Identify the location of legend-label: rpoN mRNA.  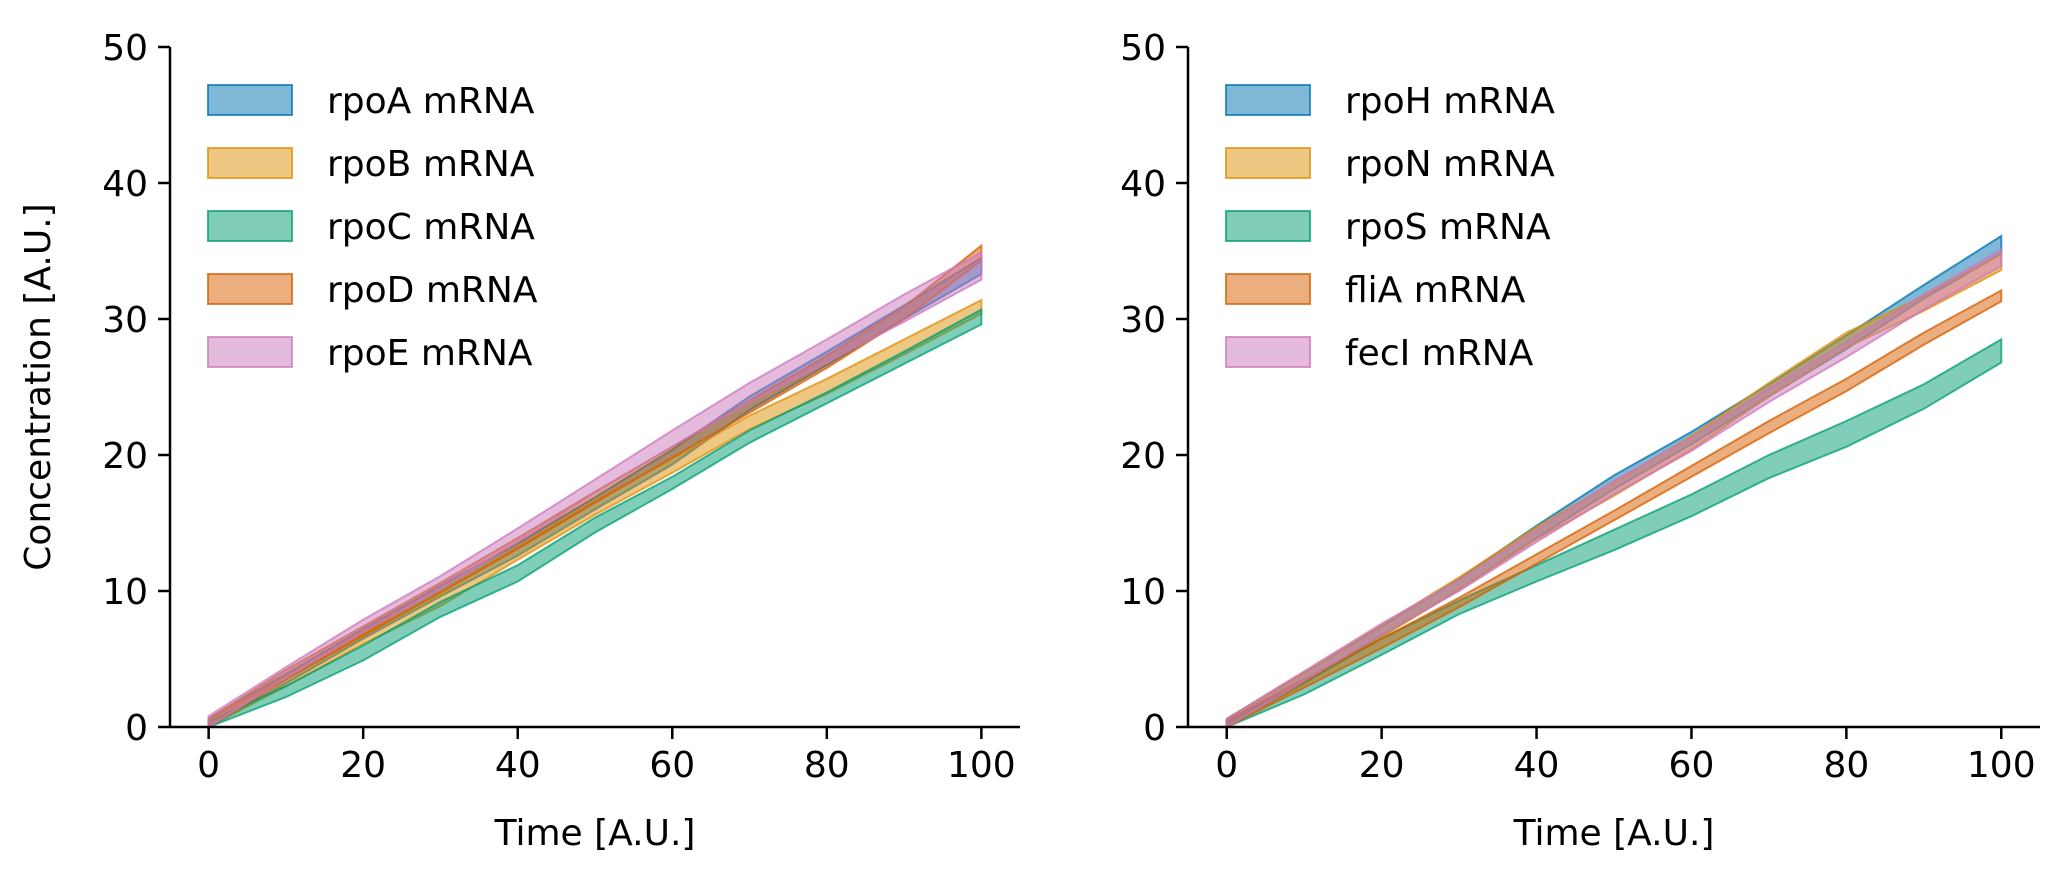
(1450, 164).